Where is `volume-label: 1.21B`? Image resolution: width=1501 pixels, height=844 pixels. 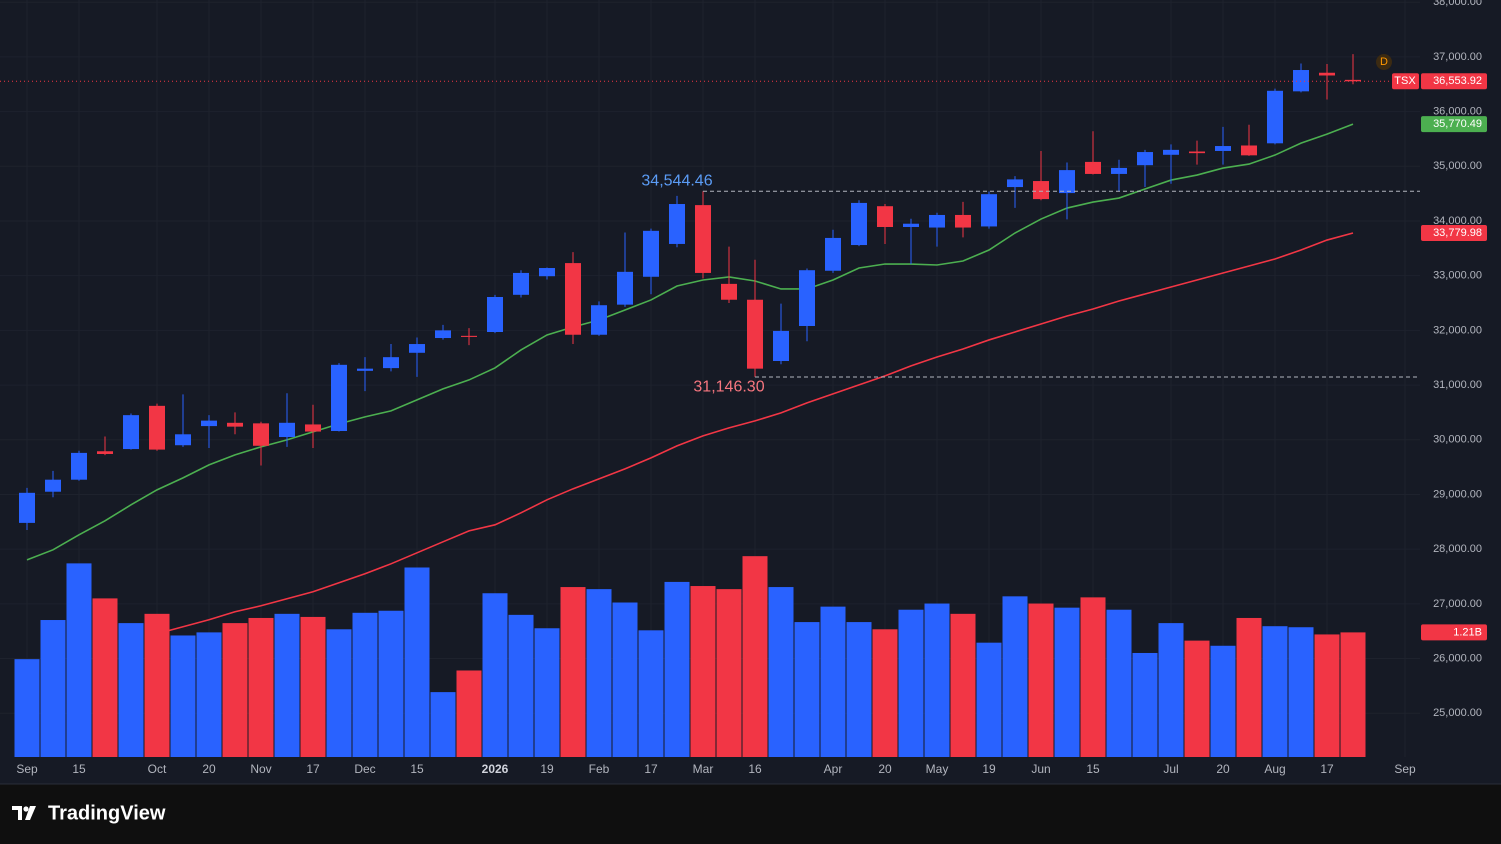 volume-label: 1.21B is located at coordinates (1467, 632).